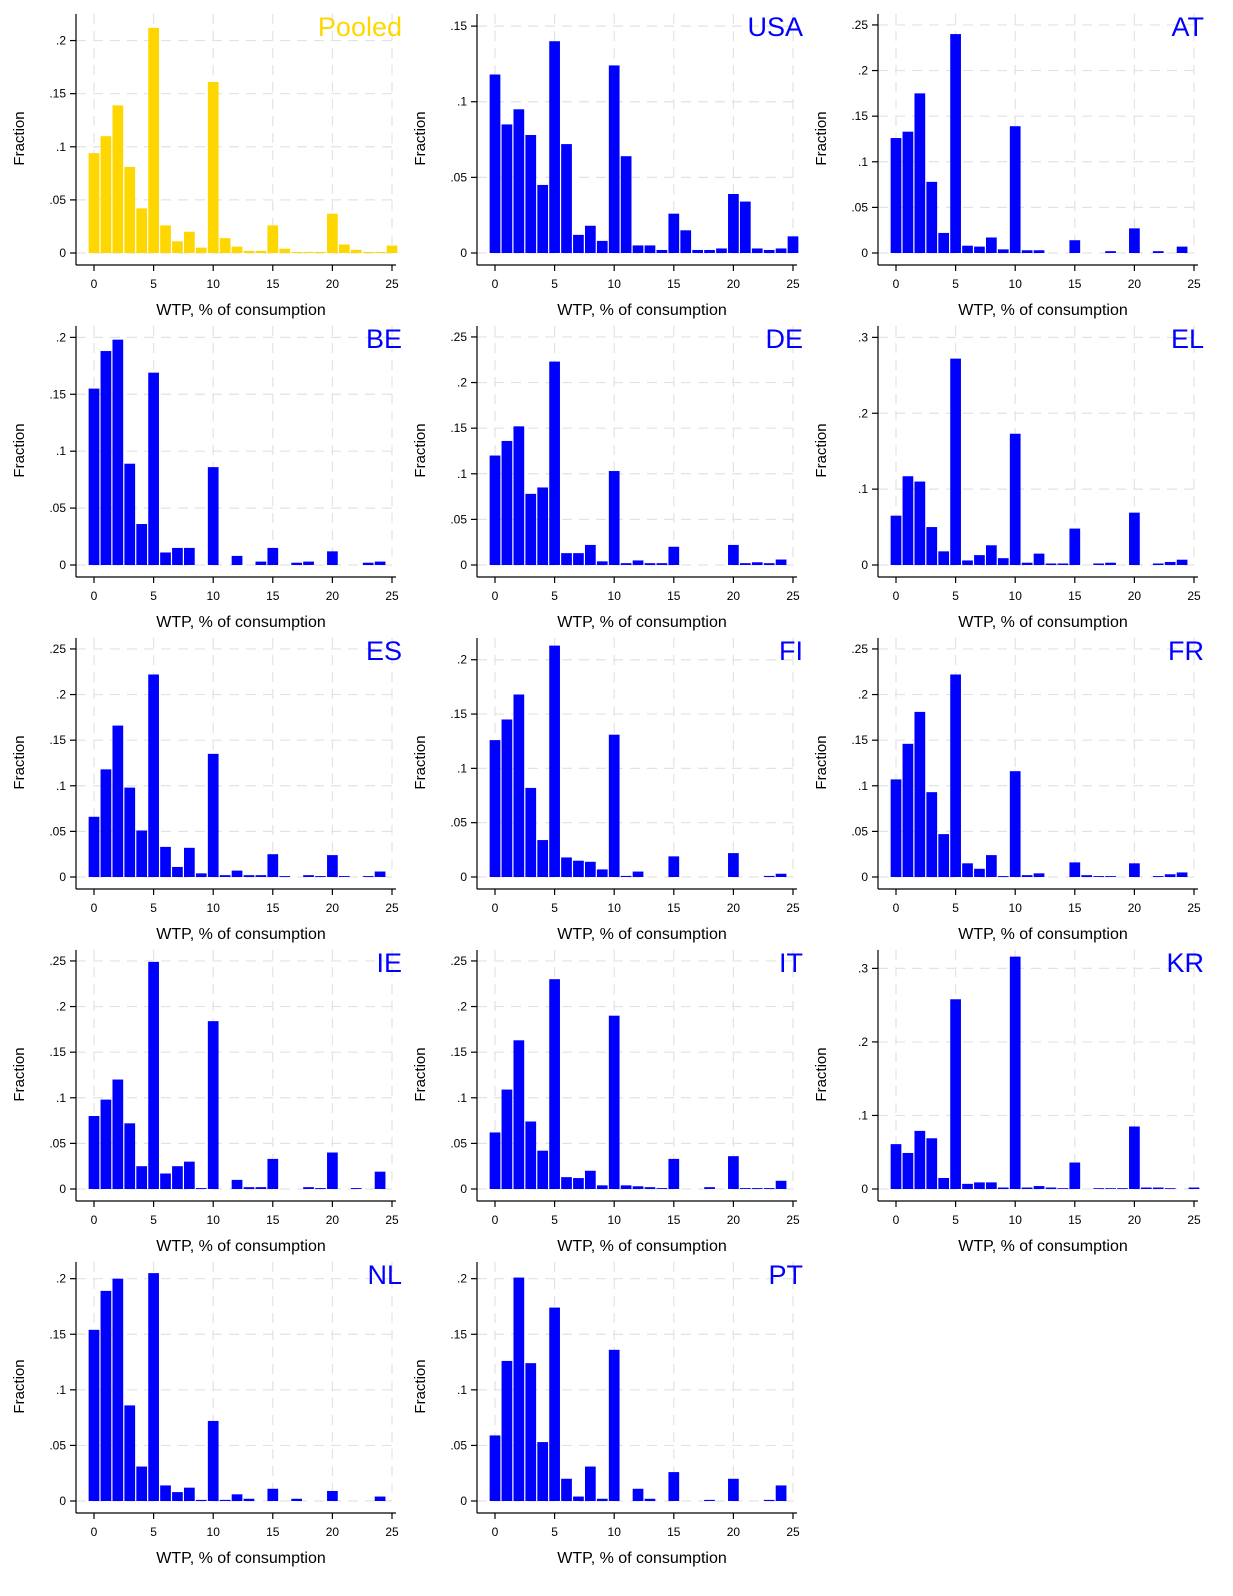  Describe the element at coordinates (791, 651) in the screenshot. I see `panel-title: FI` at that location.